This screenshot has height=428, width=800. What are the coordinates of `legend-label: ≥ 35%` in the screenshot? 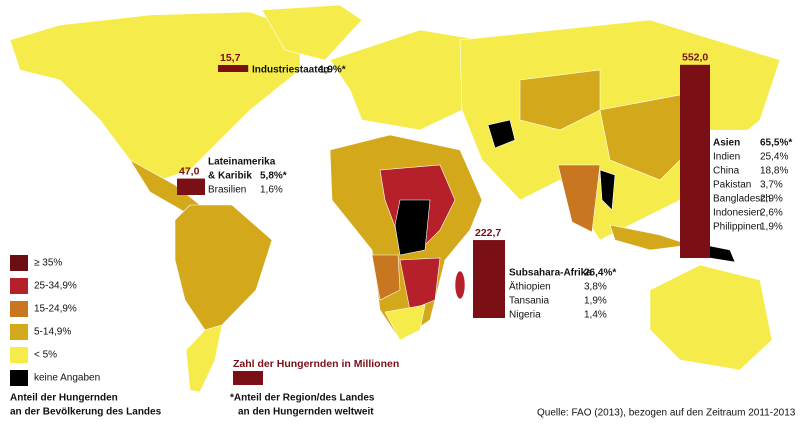 It's located at (48, 263).